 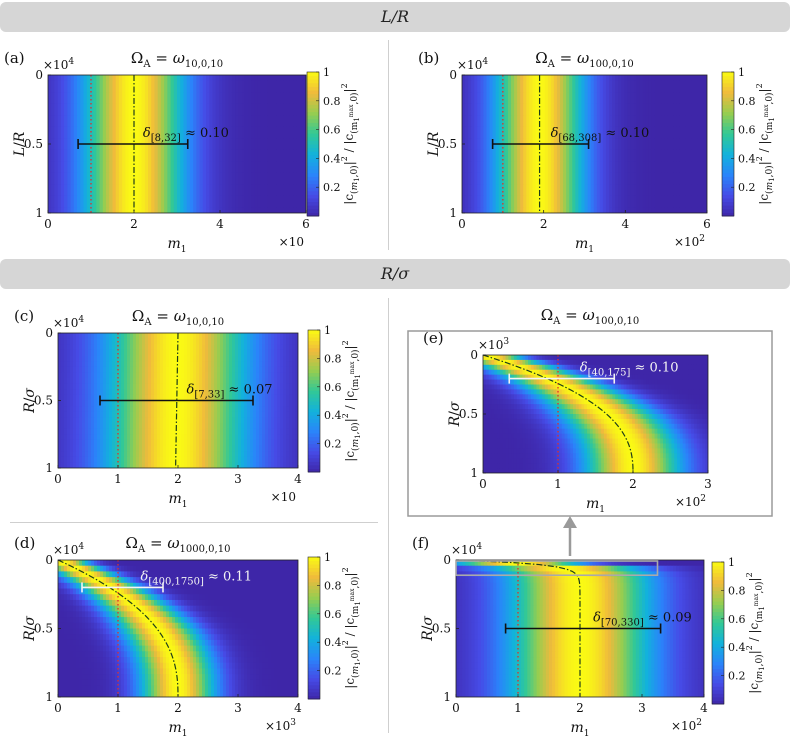 I want to click on title-d: ΩA = ω1000,0,10, so click(x=178, y=544).